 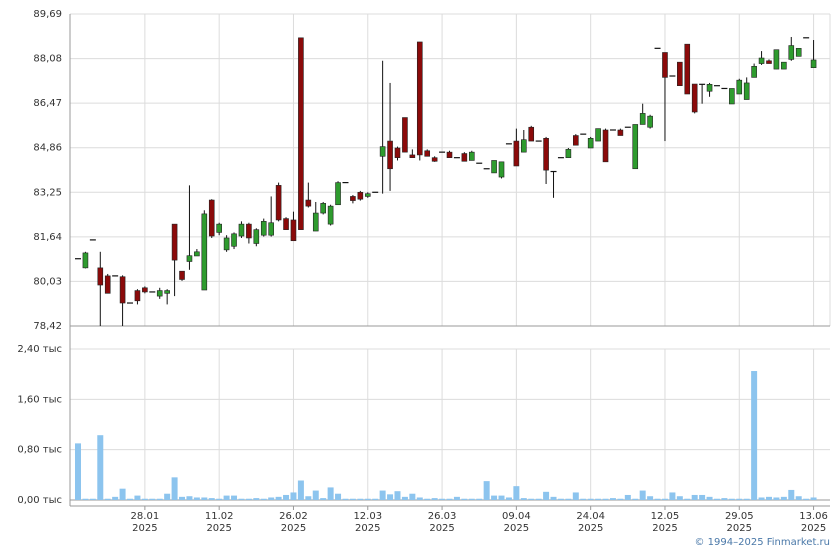 I want to click on x-tick-label: 26.02, so click(x=293, y=516).